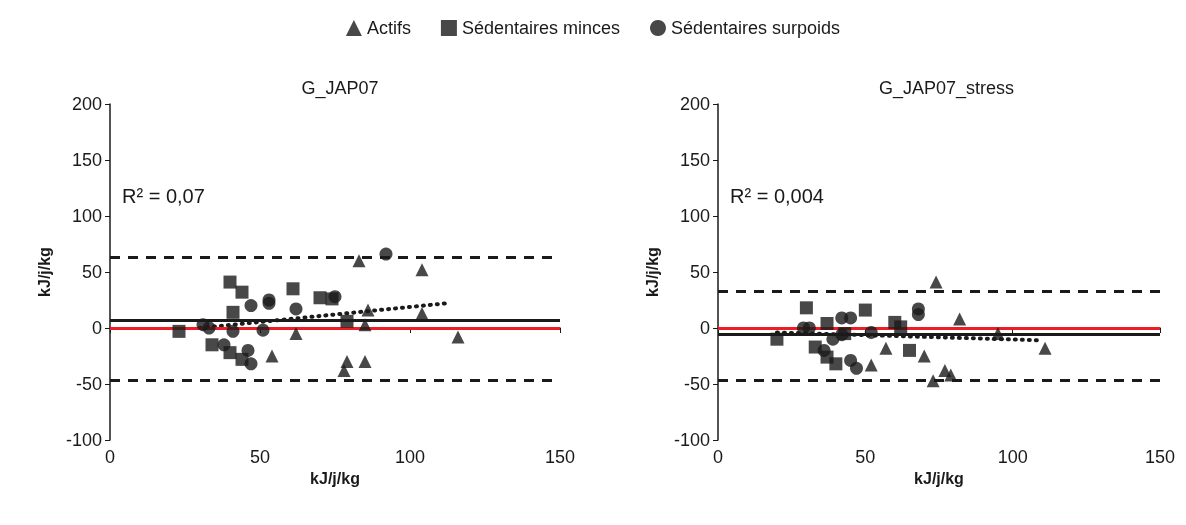  What do you see at coordinates (755, 28) in the screenshot?
I see `legend-label: Sédentaires surpoids` at bounding box center [755, 28].